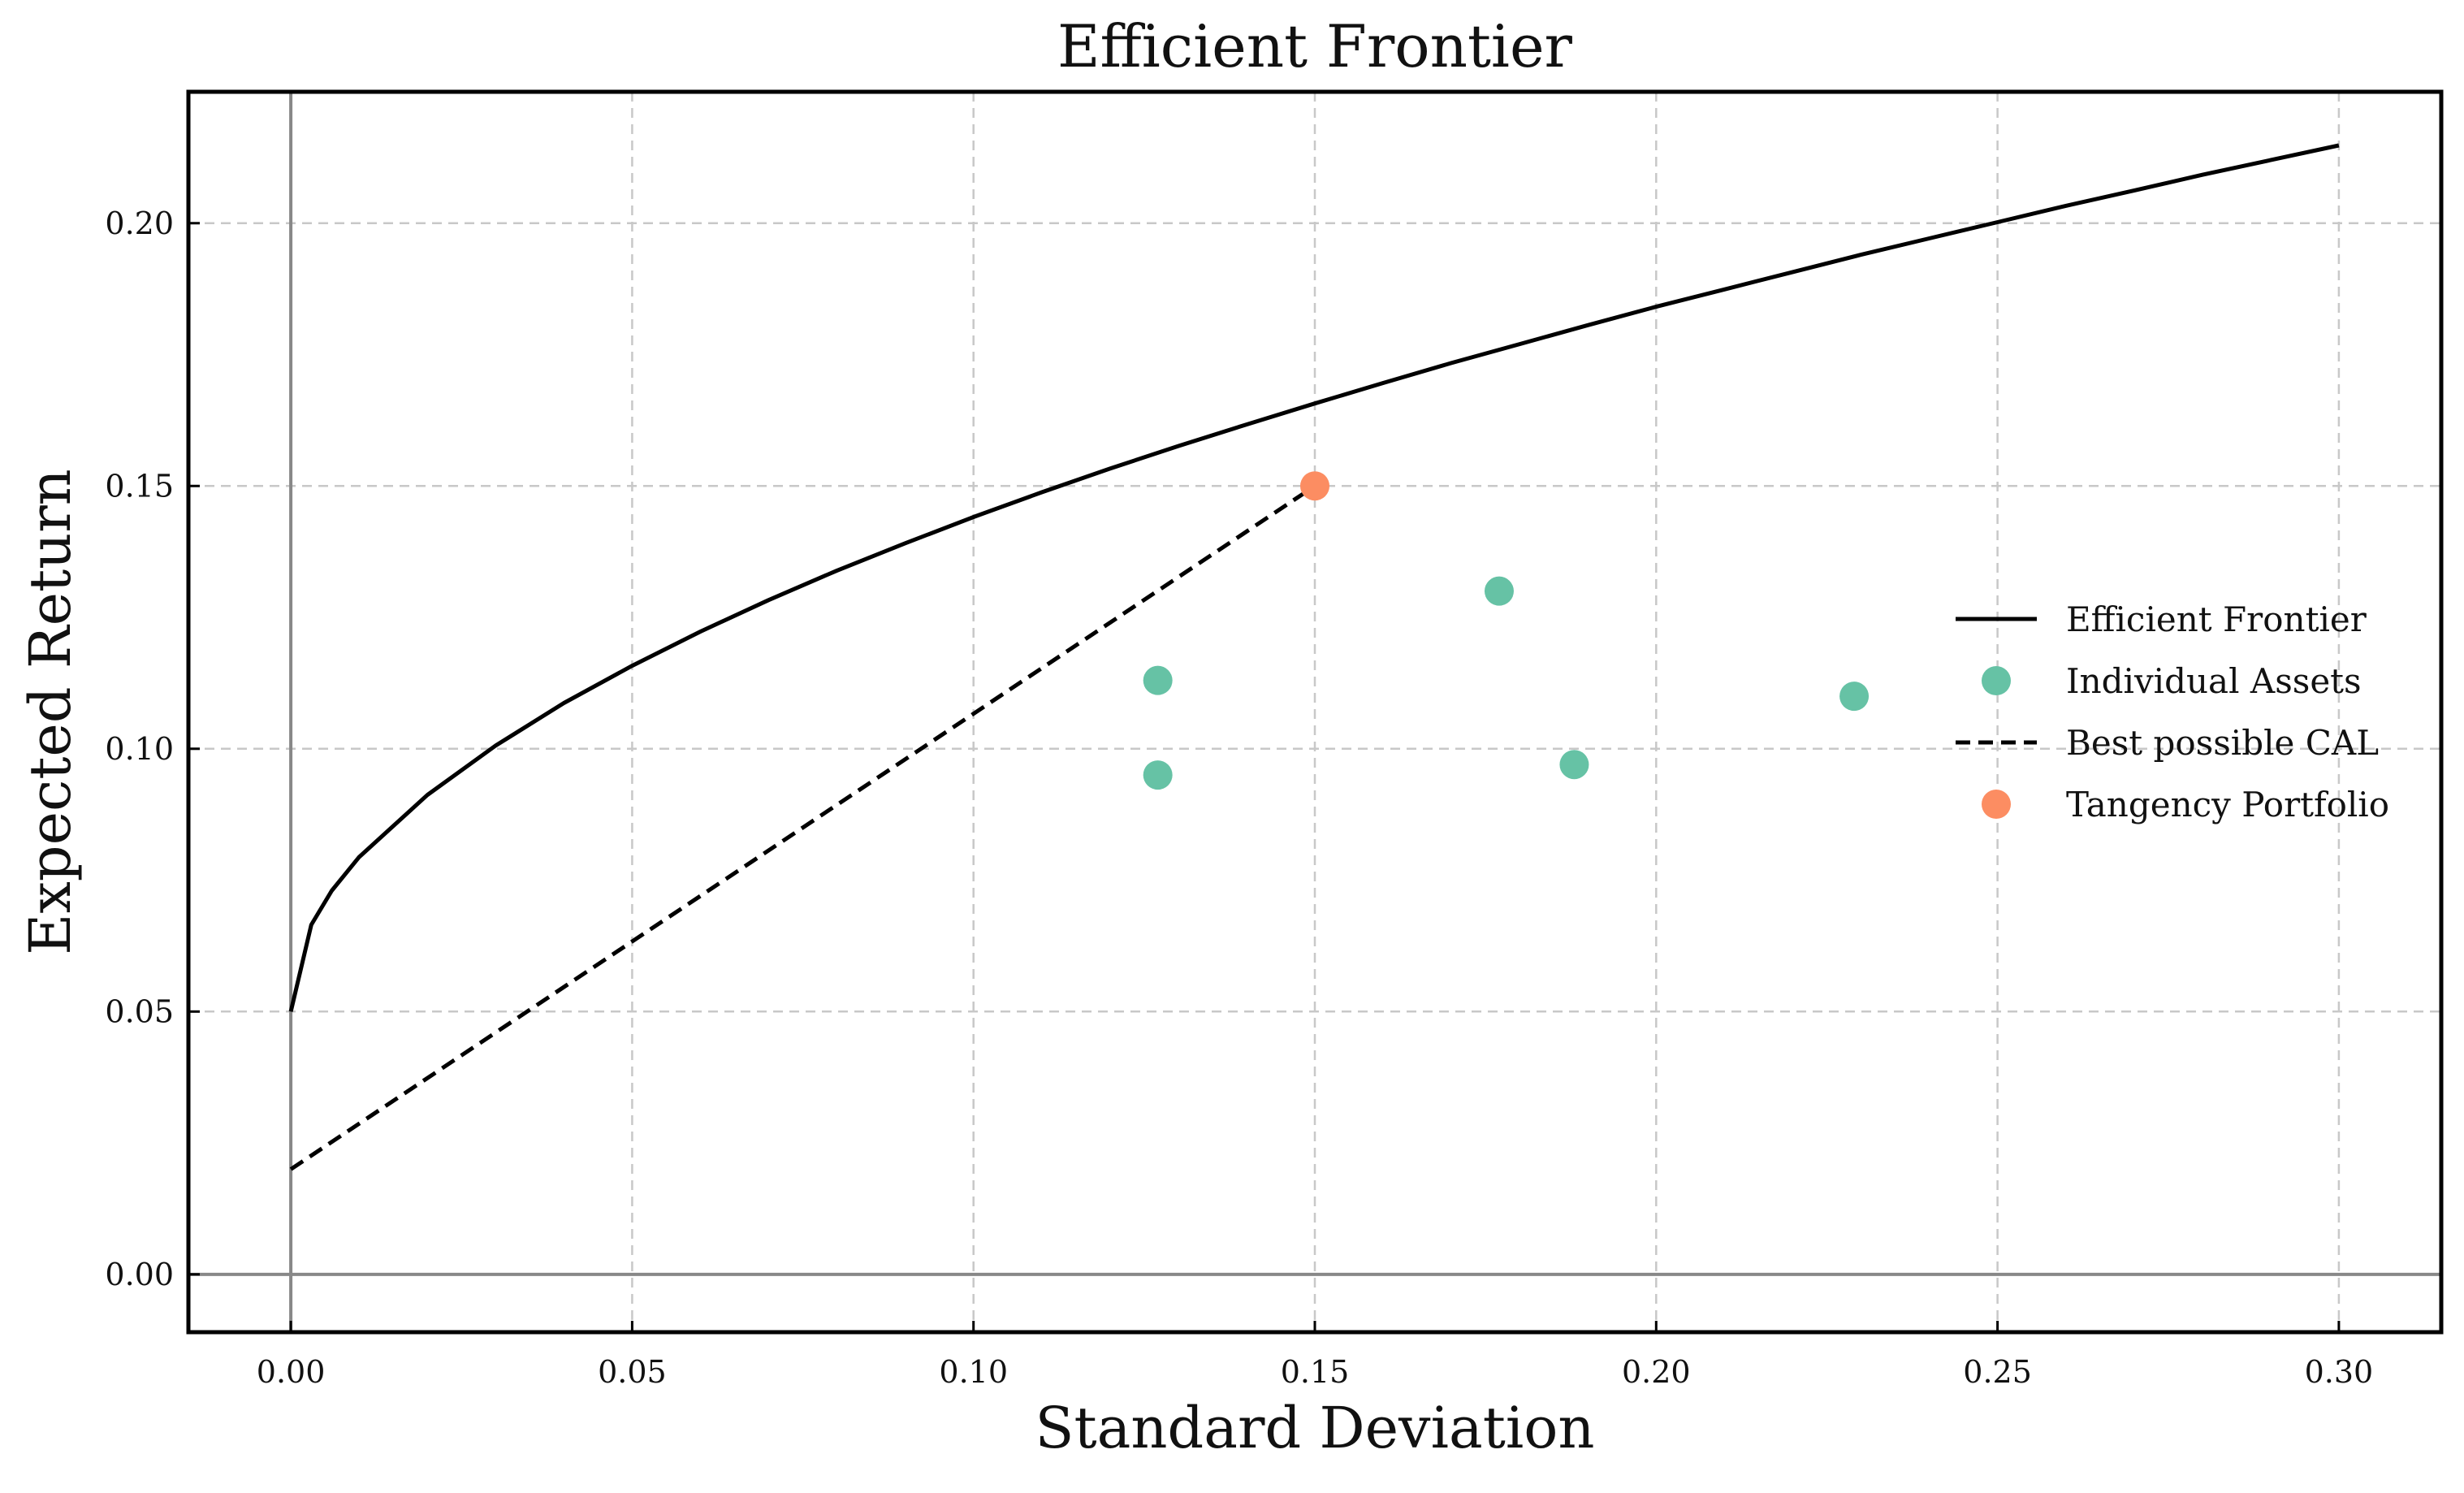 Image resolution: width=2464 pixels, height=1493 pixels. What do you see at coordinates (139, 223) in the screenshot?
I see `y-tick-label: 0.20` at bounding box center [139, 223].